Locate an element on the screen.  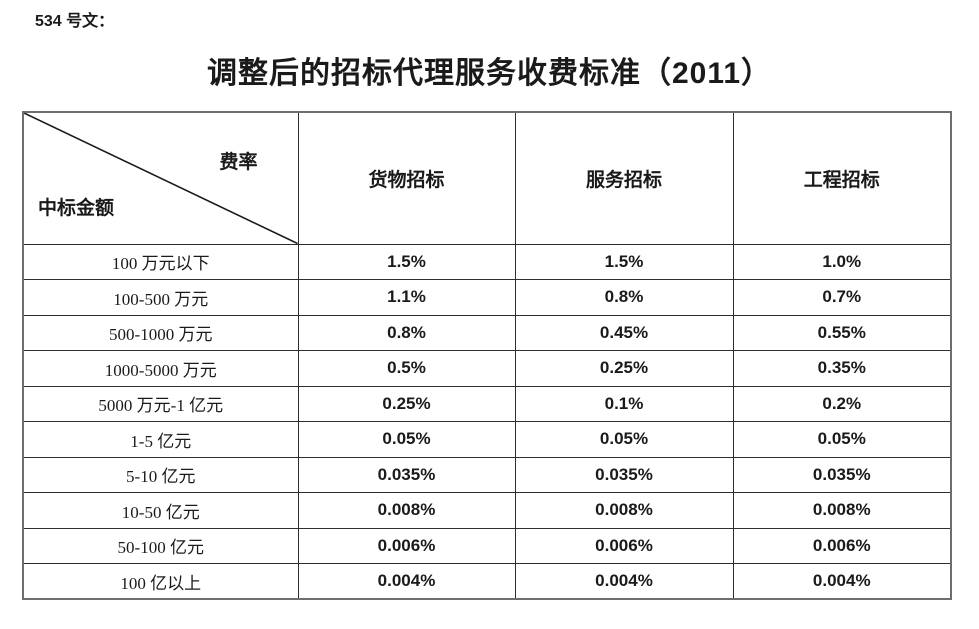
service-rate-cell: 0.05% is located at coordinates (624, 439).